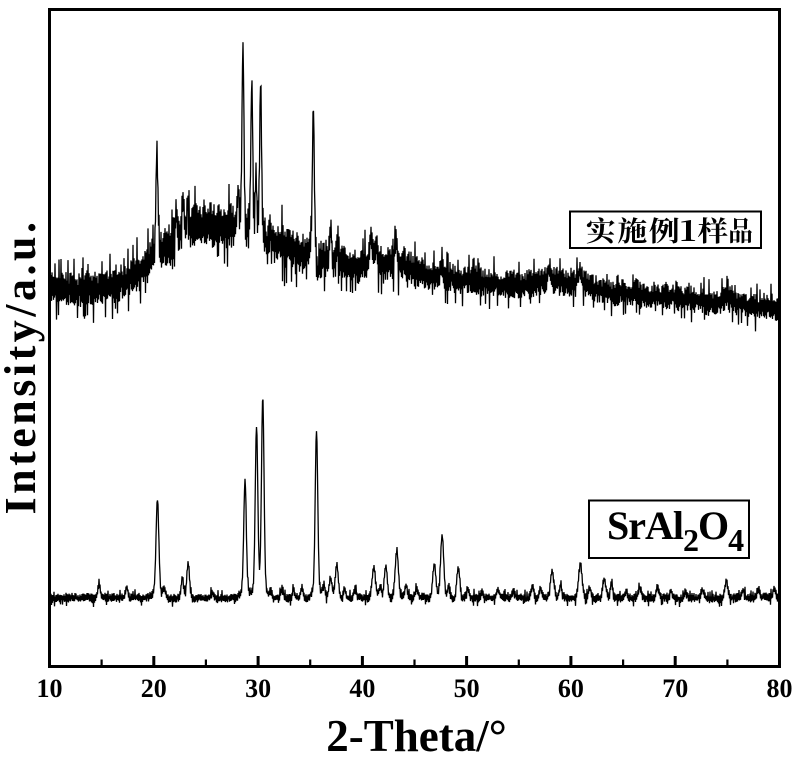 This screenshot has width=800, height=757. Describe the element at coordinates (675, 688) in the screenshot. I see `svg-text: 70` at that location.